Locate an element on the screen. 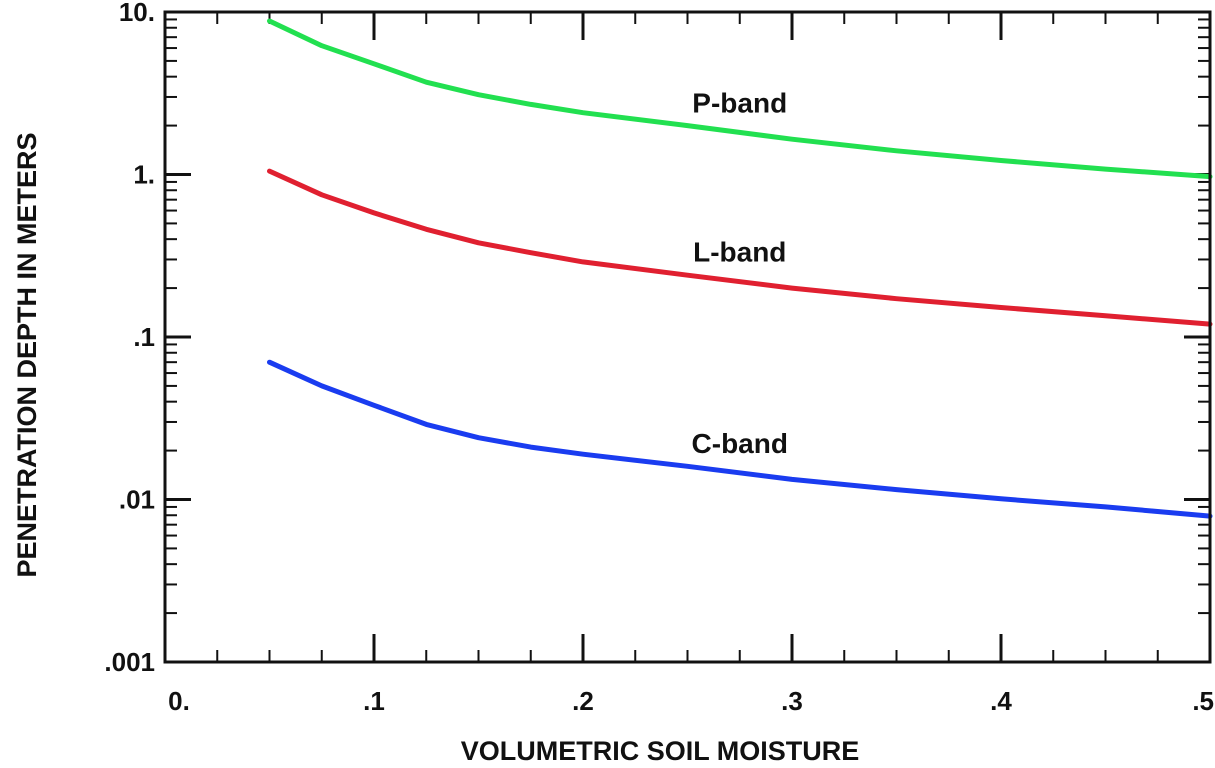 This screenshot has height=768, width=1215. x-tick-label: .3 is located at coordinates (792, 701).